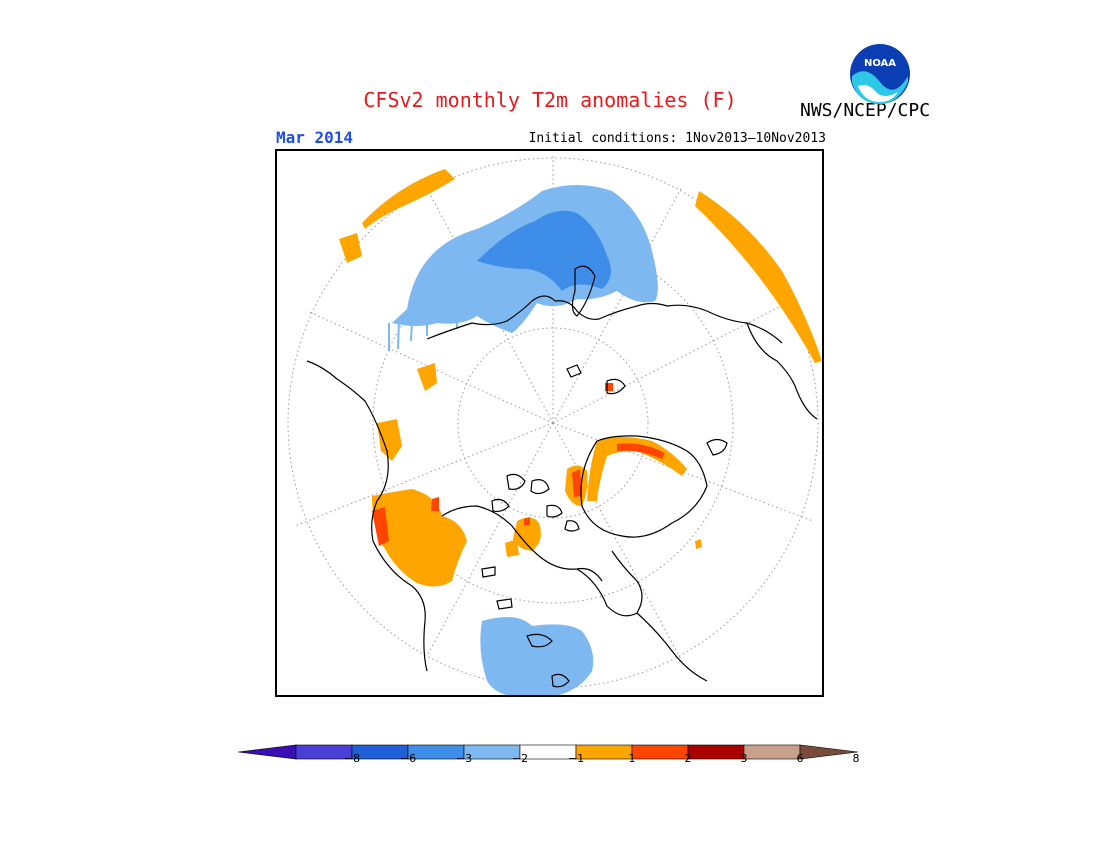  I want to click on colorbar-tick-label: 6, so click(800, 758).